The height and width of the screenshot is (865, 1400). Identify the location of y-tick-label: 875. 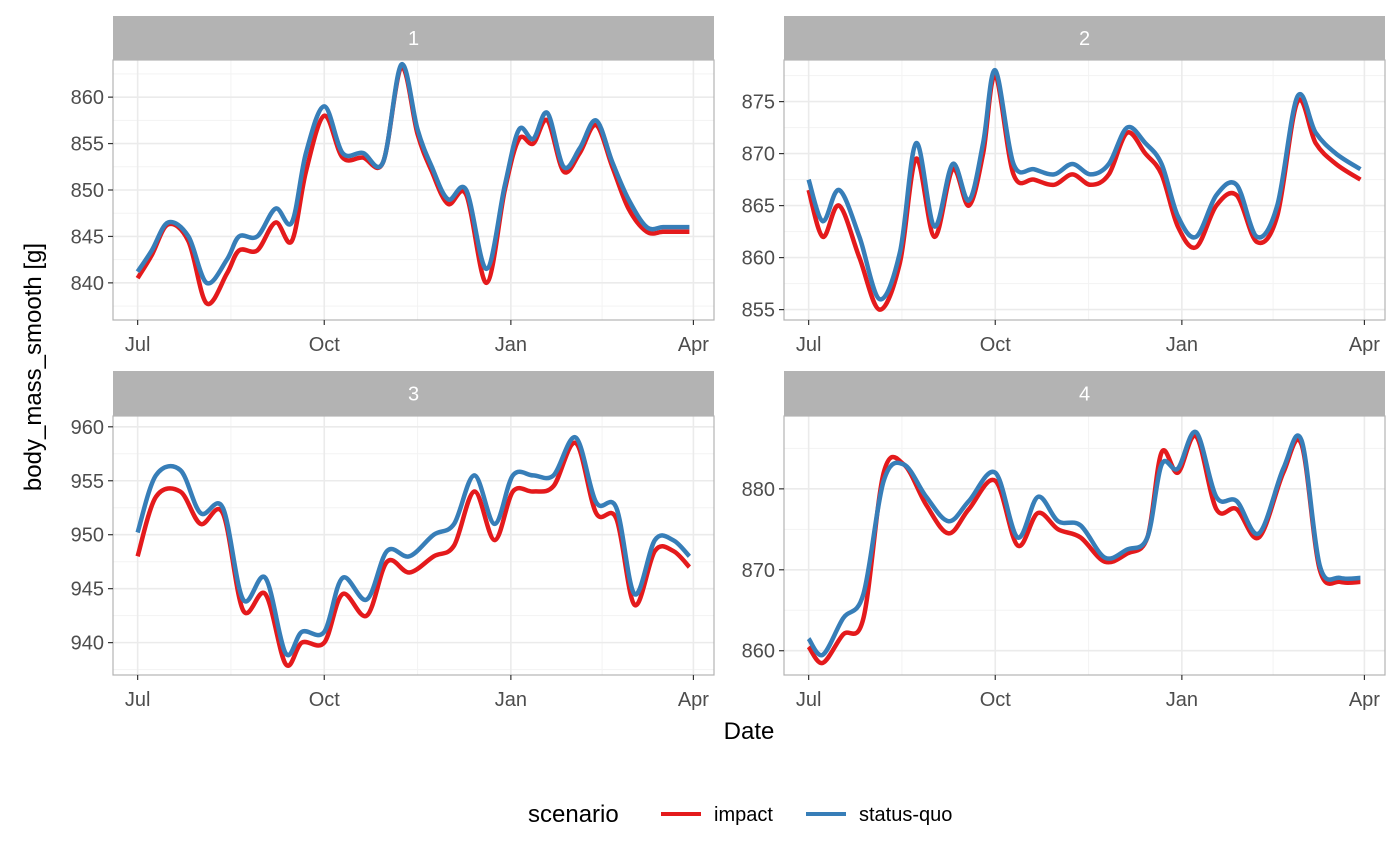
(758, 103).